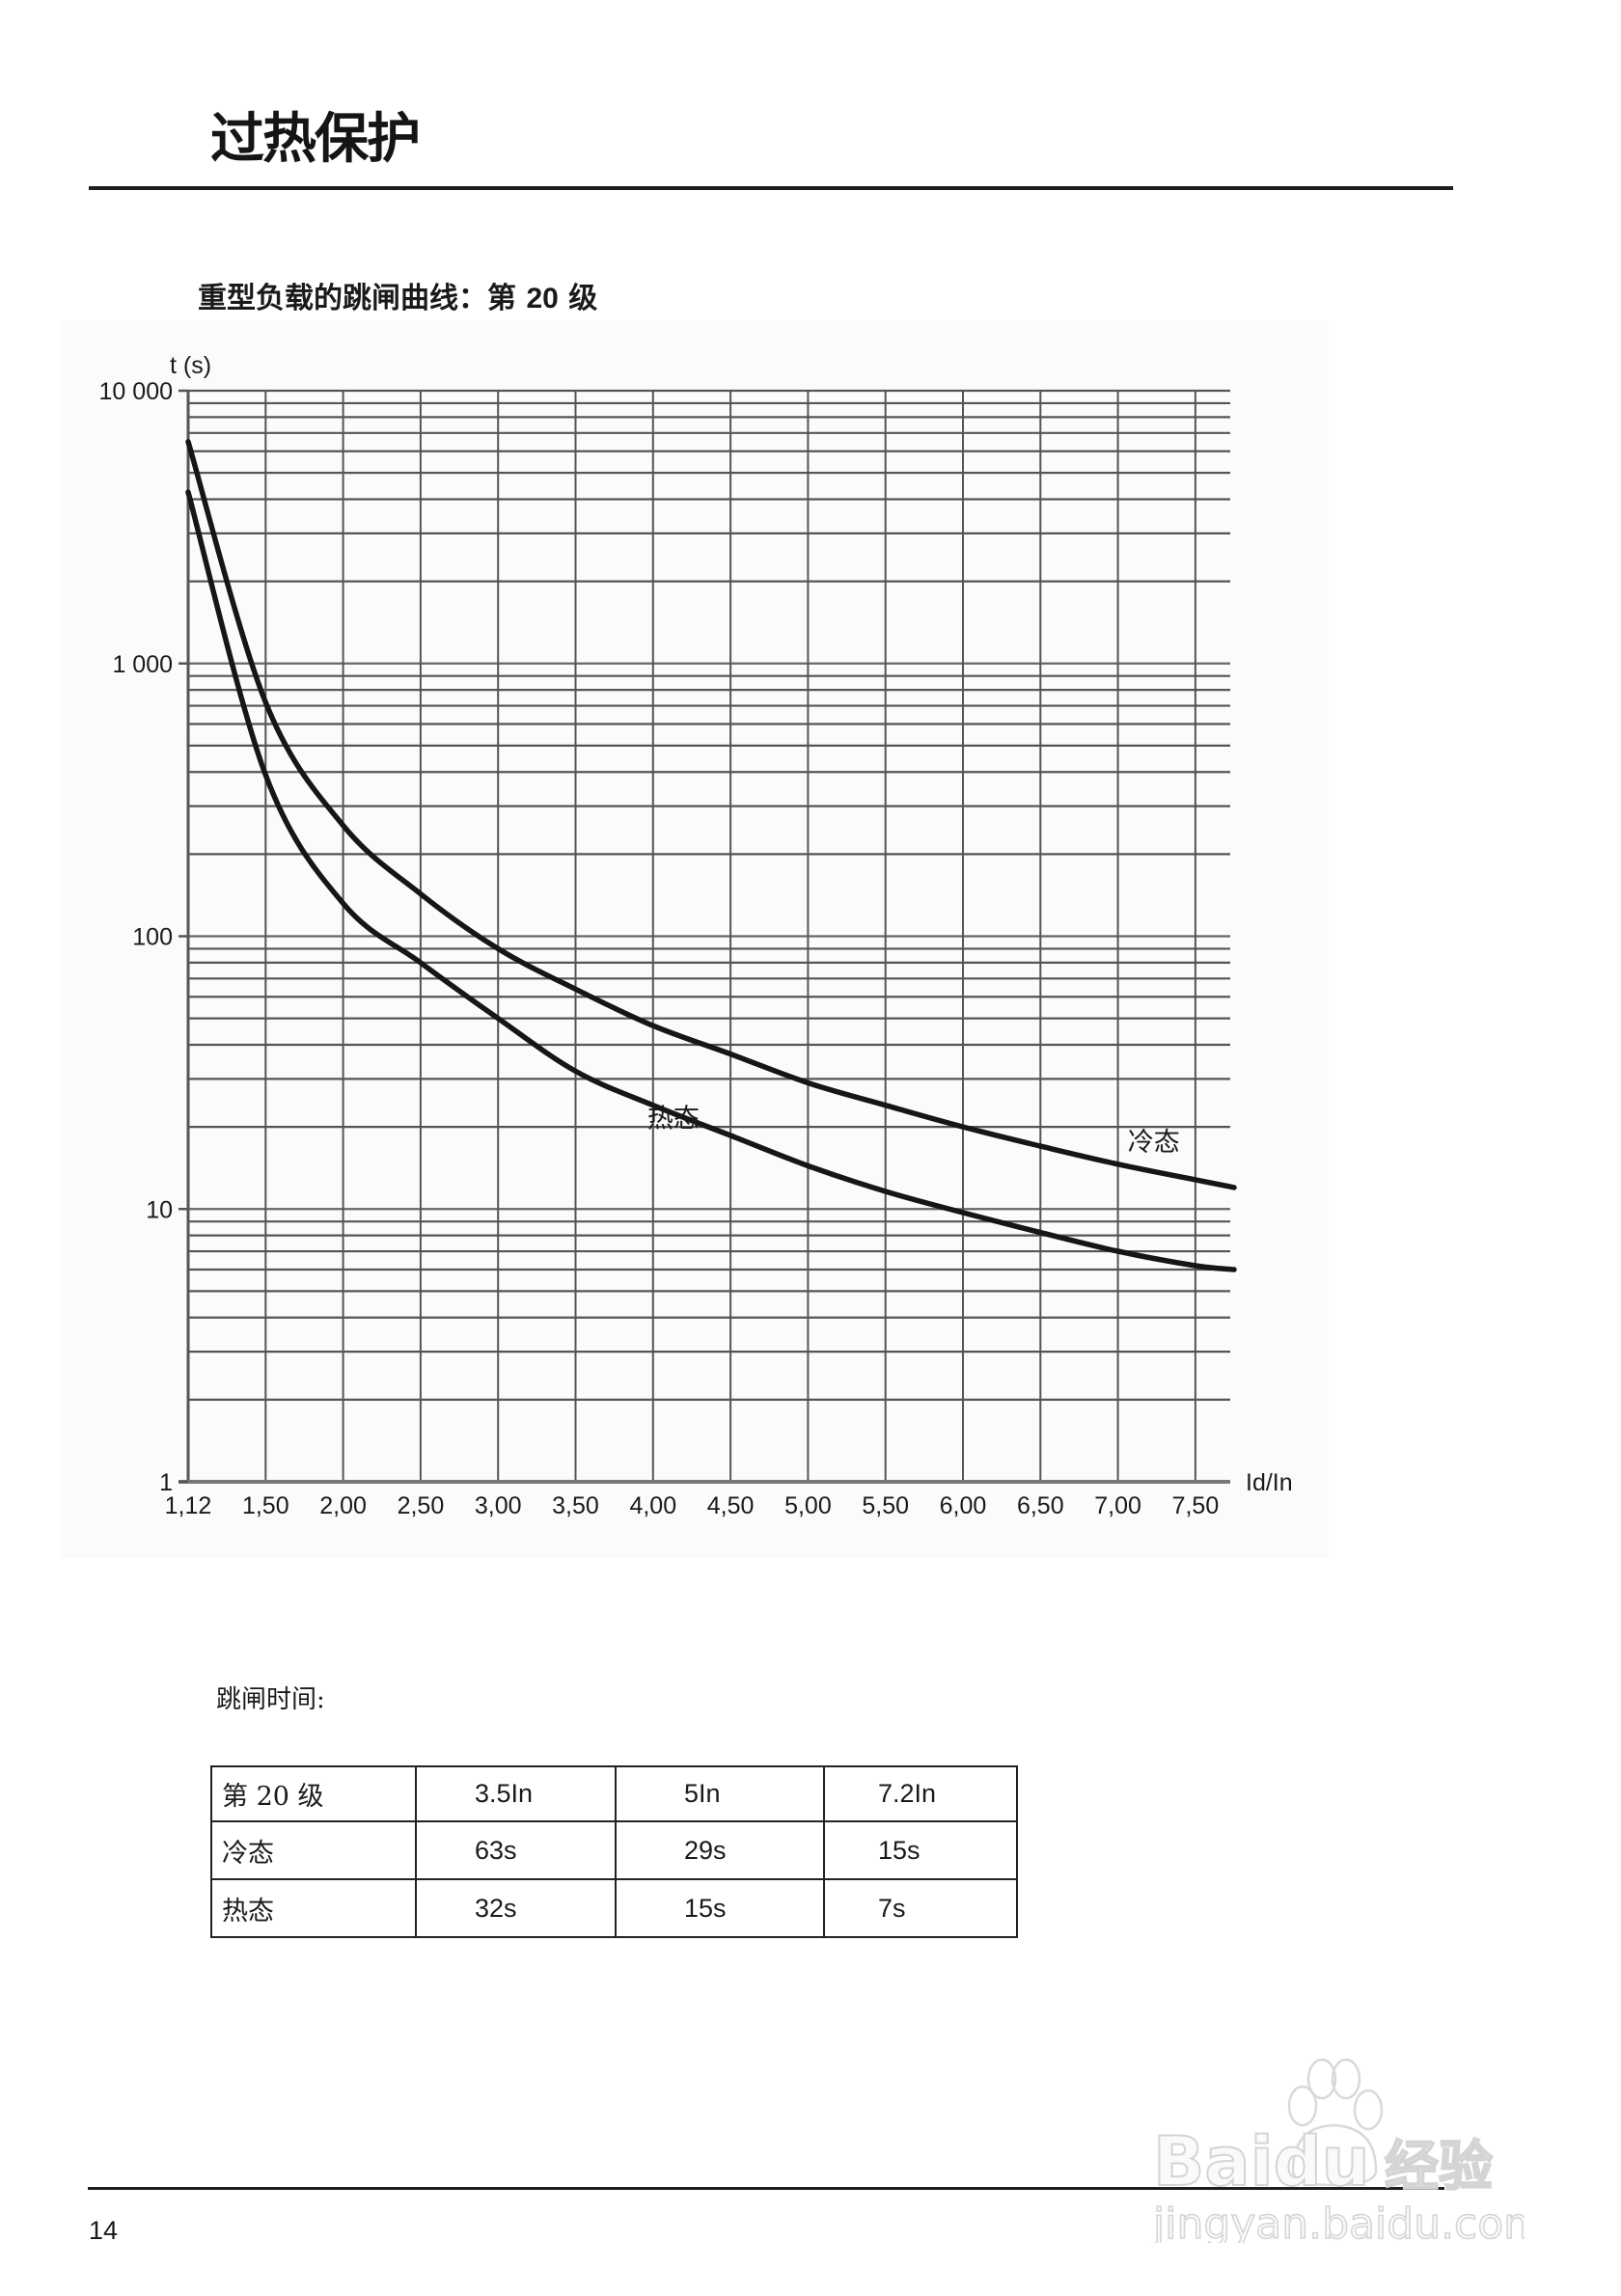 The height and width of the screenshot is (2296, 1621). I want to click on x-tick-label: 6,00, so click(963, 1506).